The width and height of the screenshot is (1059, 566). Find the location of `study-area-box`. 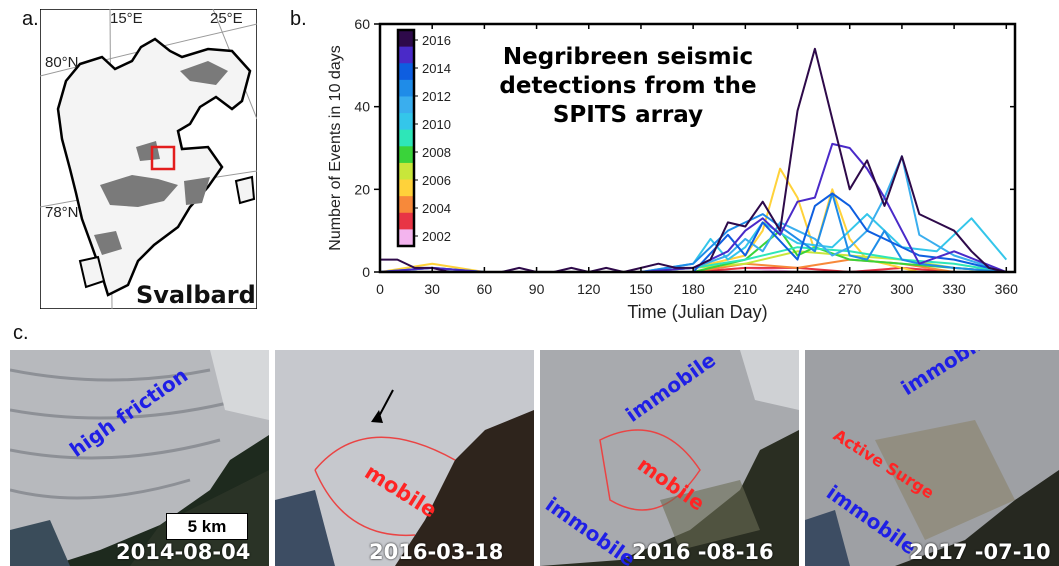

study-area-box is located at coordinates (163, 158).